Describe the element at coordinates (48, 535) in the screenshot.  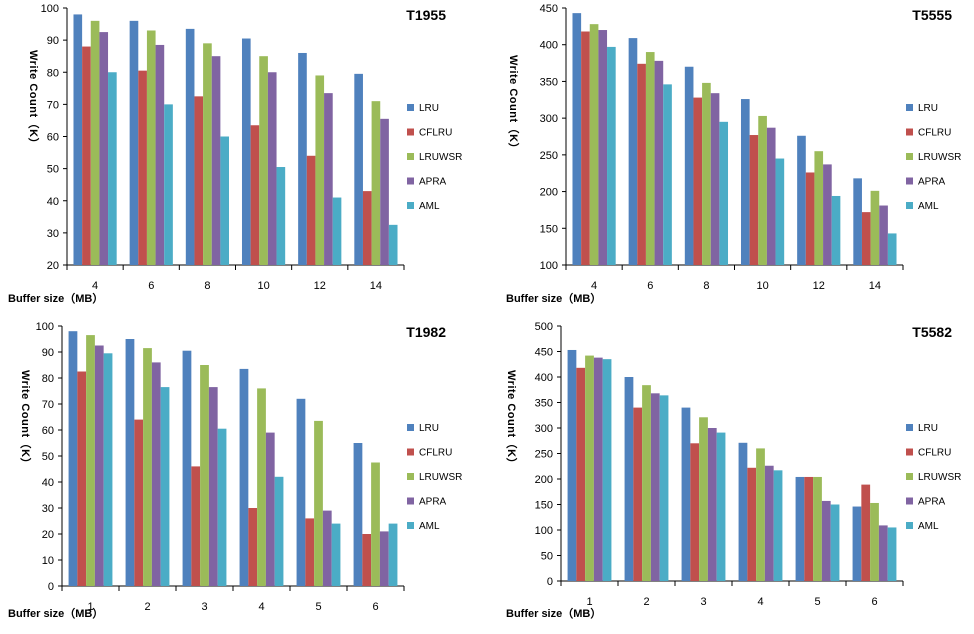
I see `y-tick-label: 20` at that location.